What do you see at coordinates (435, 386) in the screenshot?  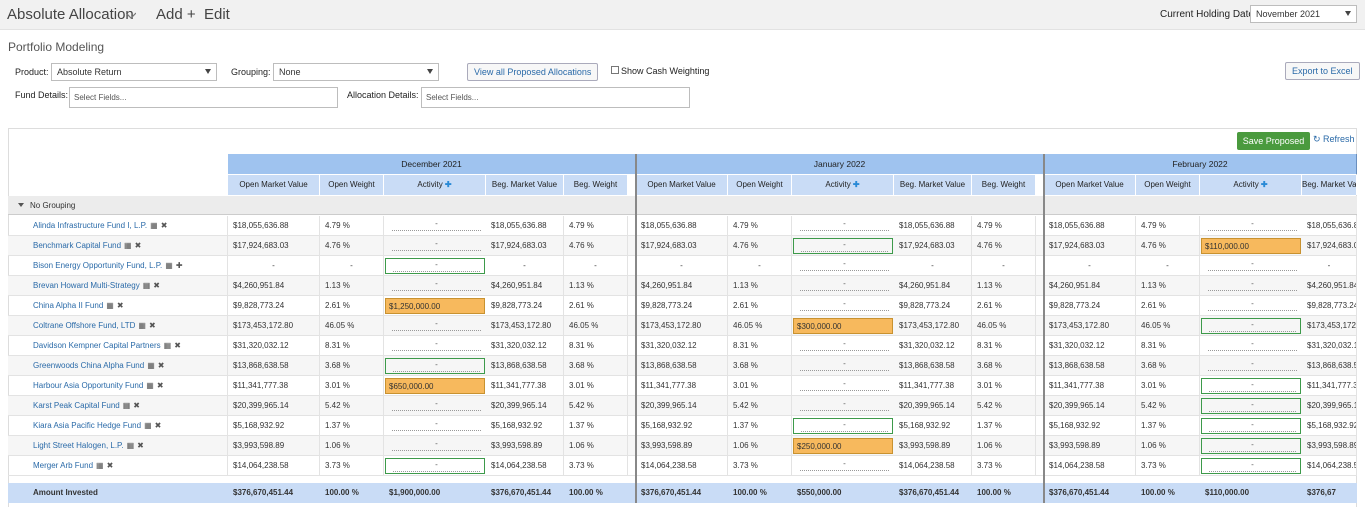 I see `activity-input: $650,000.00` at bounding box center [435, 386].